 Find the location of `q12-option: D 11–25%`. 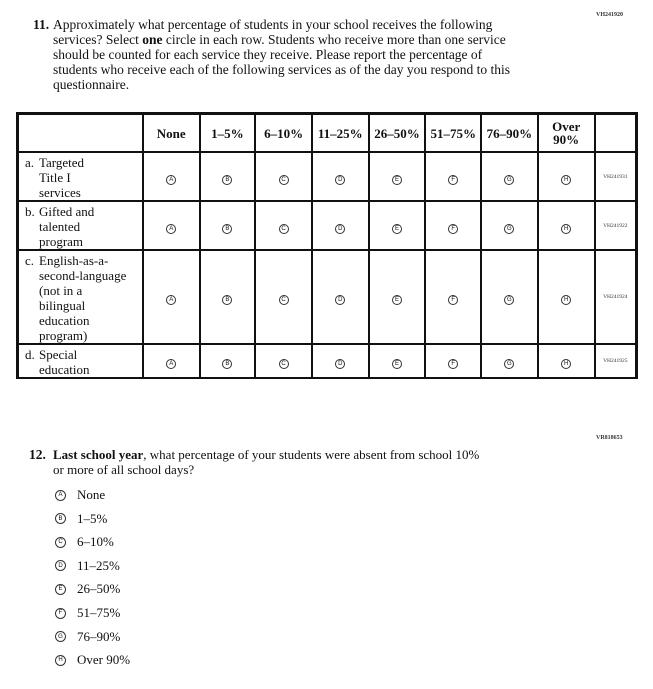

q12-option: D 11–25% is located at coordinates (87, 566).